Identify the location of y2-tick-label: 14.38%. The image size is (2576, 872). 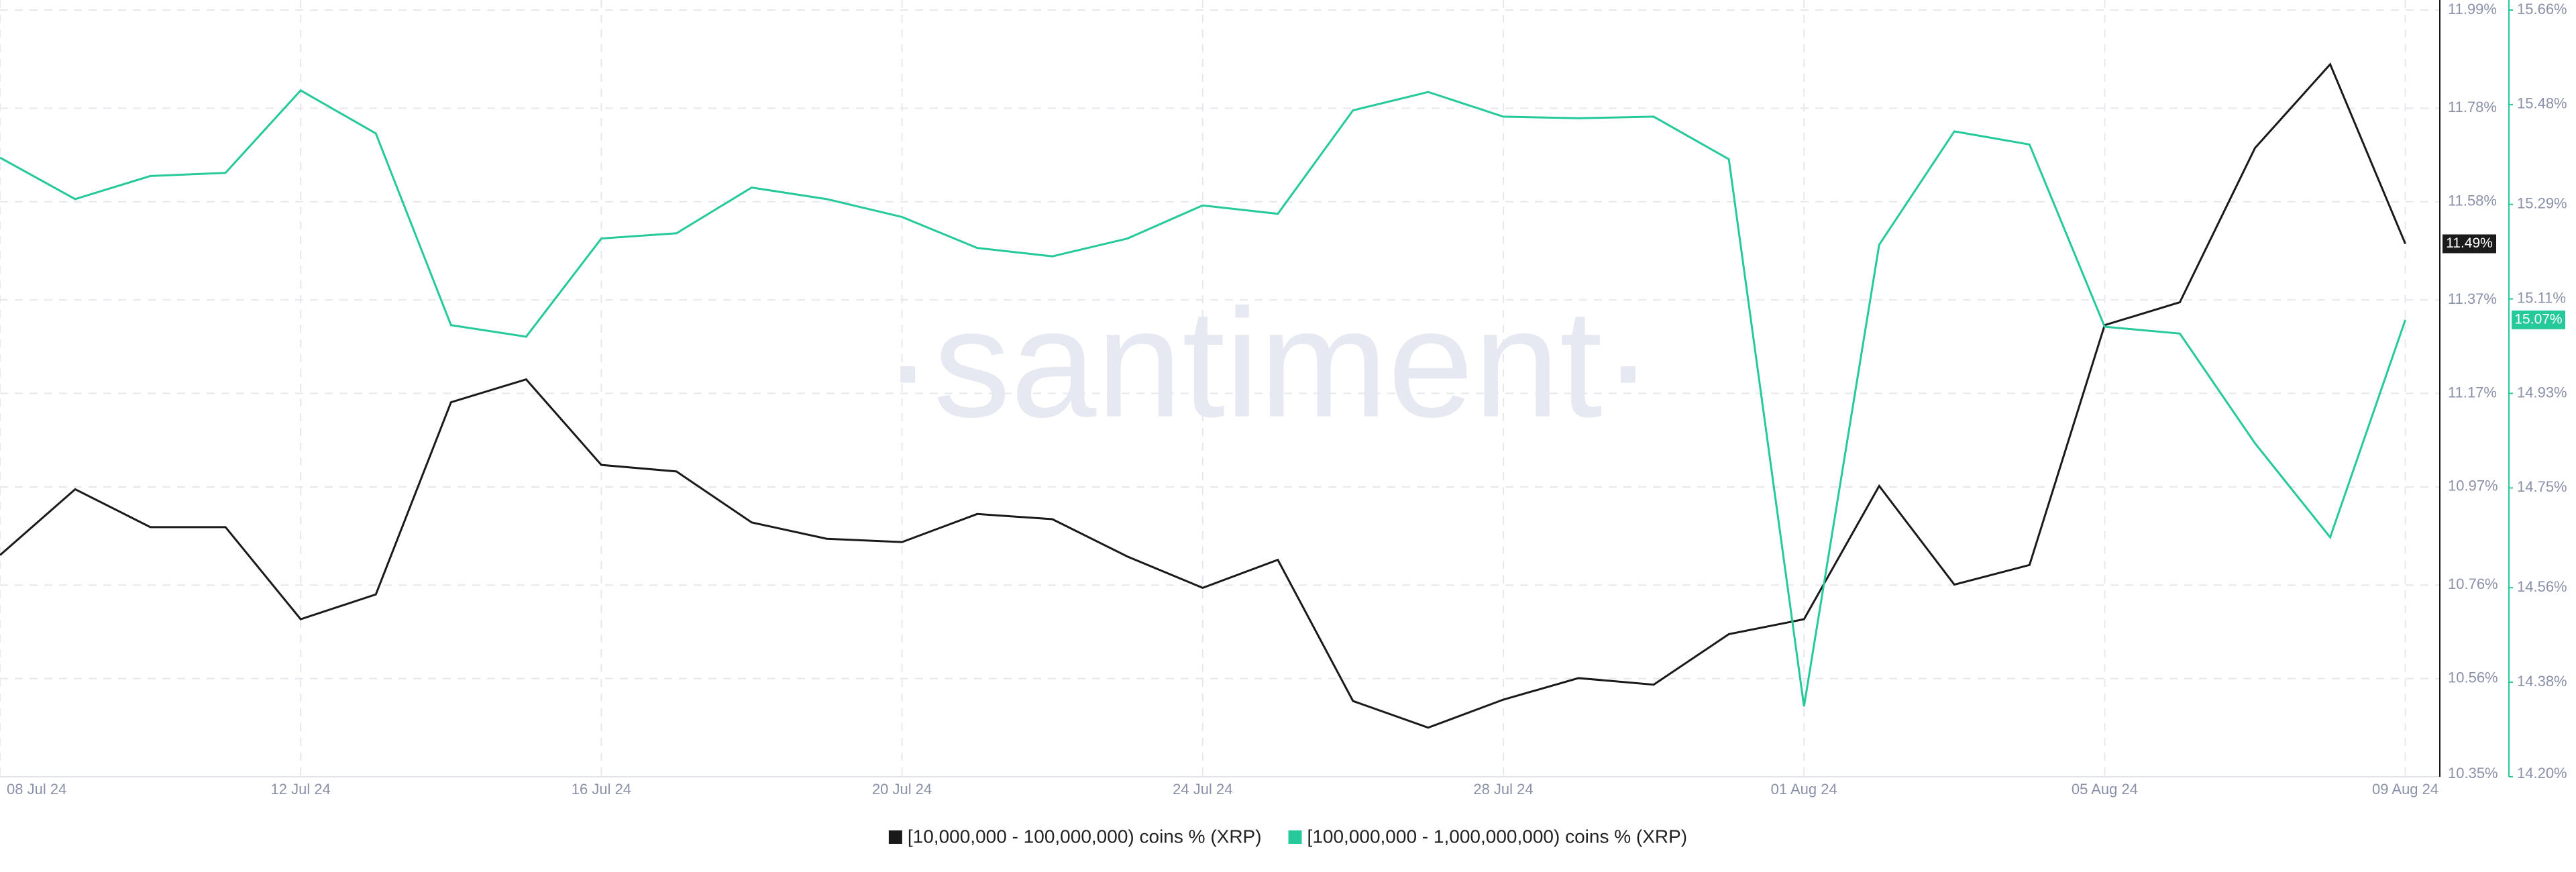
(2542, 681).